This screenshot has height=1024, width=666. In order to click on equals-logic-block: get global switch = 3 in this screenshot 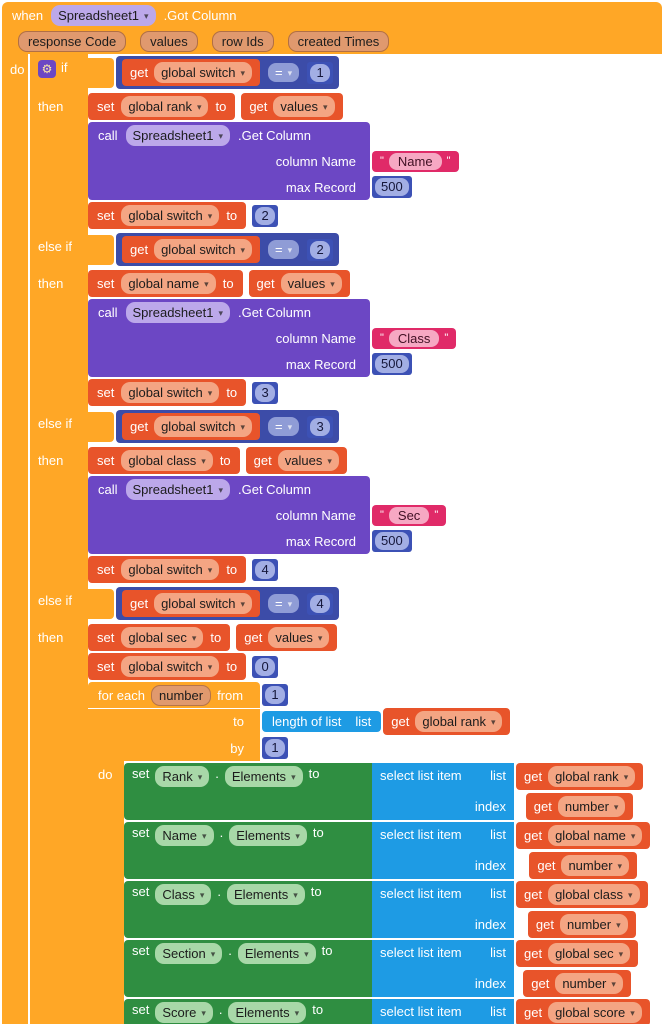, I will do `click(228, 426)`.